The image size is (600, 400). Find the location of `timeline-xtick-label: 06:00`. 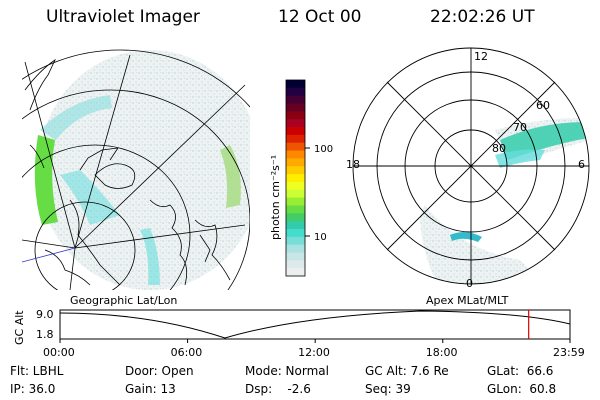

timeline-xtick-label: 06:00 is located at coordinates (187, 352).